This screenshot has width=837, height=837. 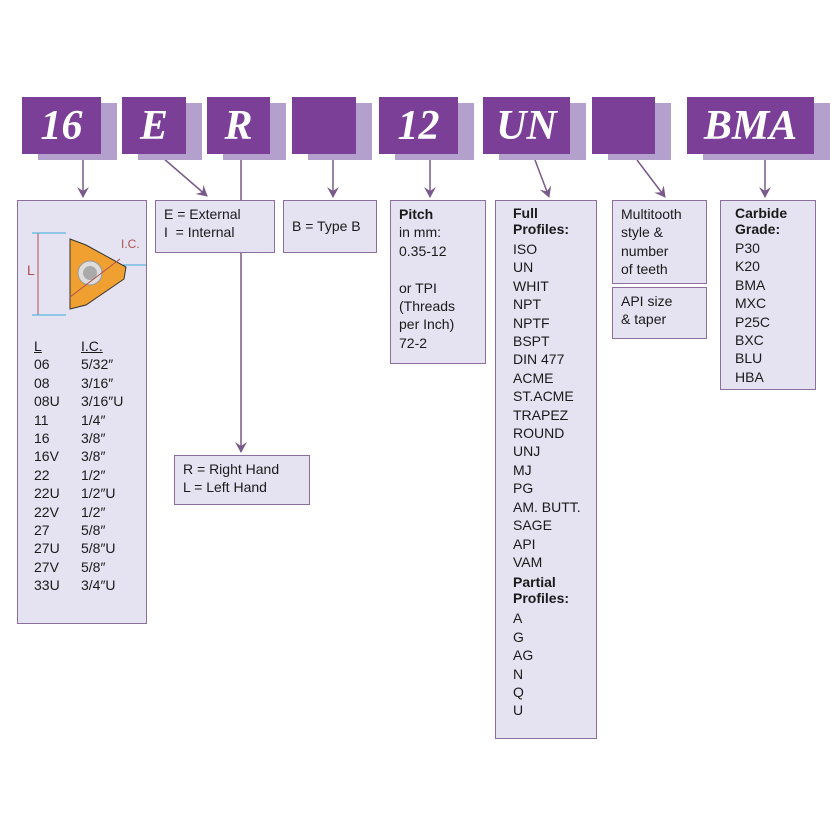 I want to click on profile-item: TRAPEZ, so click(x=541, y=414).